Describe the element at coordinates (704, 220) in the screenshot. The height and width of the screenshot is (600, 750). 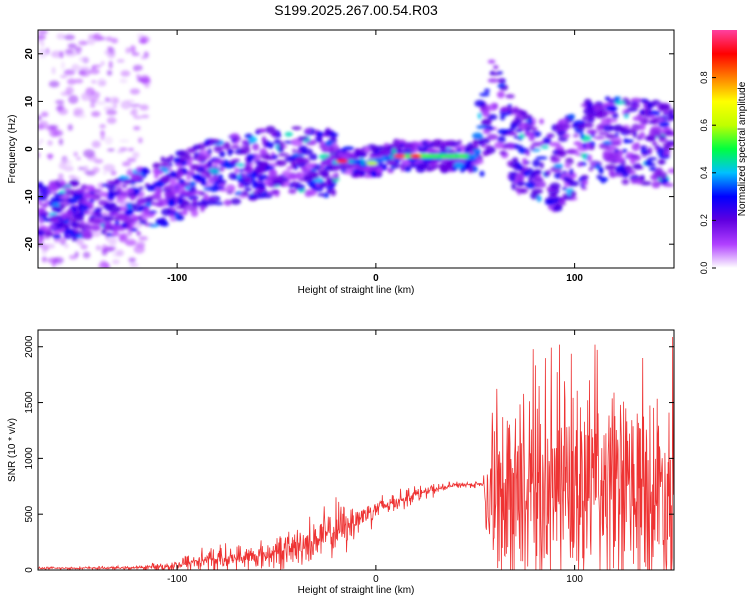
I see `colorbar-tick-label: 0.2` at that location.